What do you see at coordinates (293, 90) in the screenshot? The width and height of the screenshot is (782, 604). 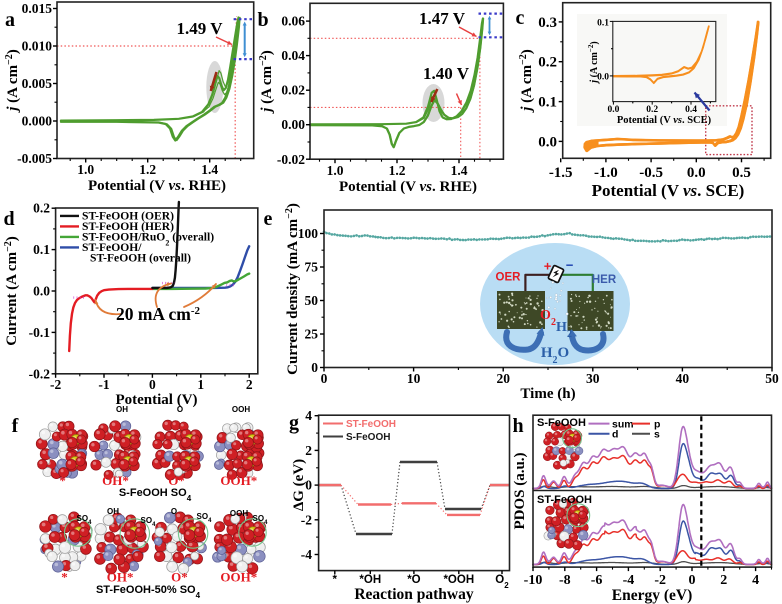 I see `svg-text: 0.02` at bounding box center [293, 90].